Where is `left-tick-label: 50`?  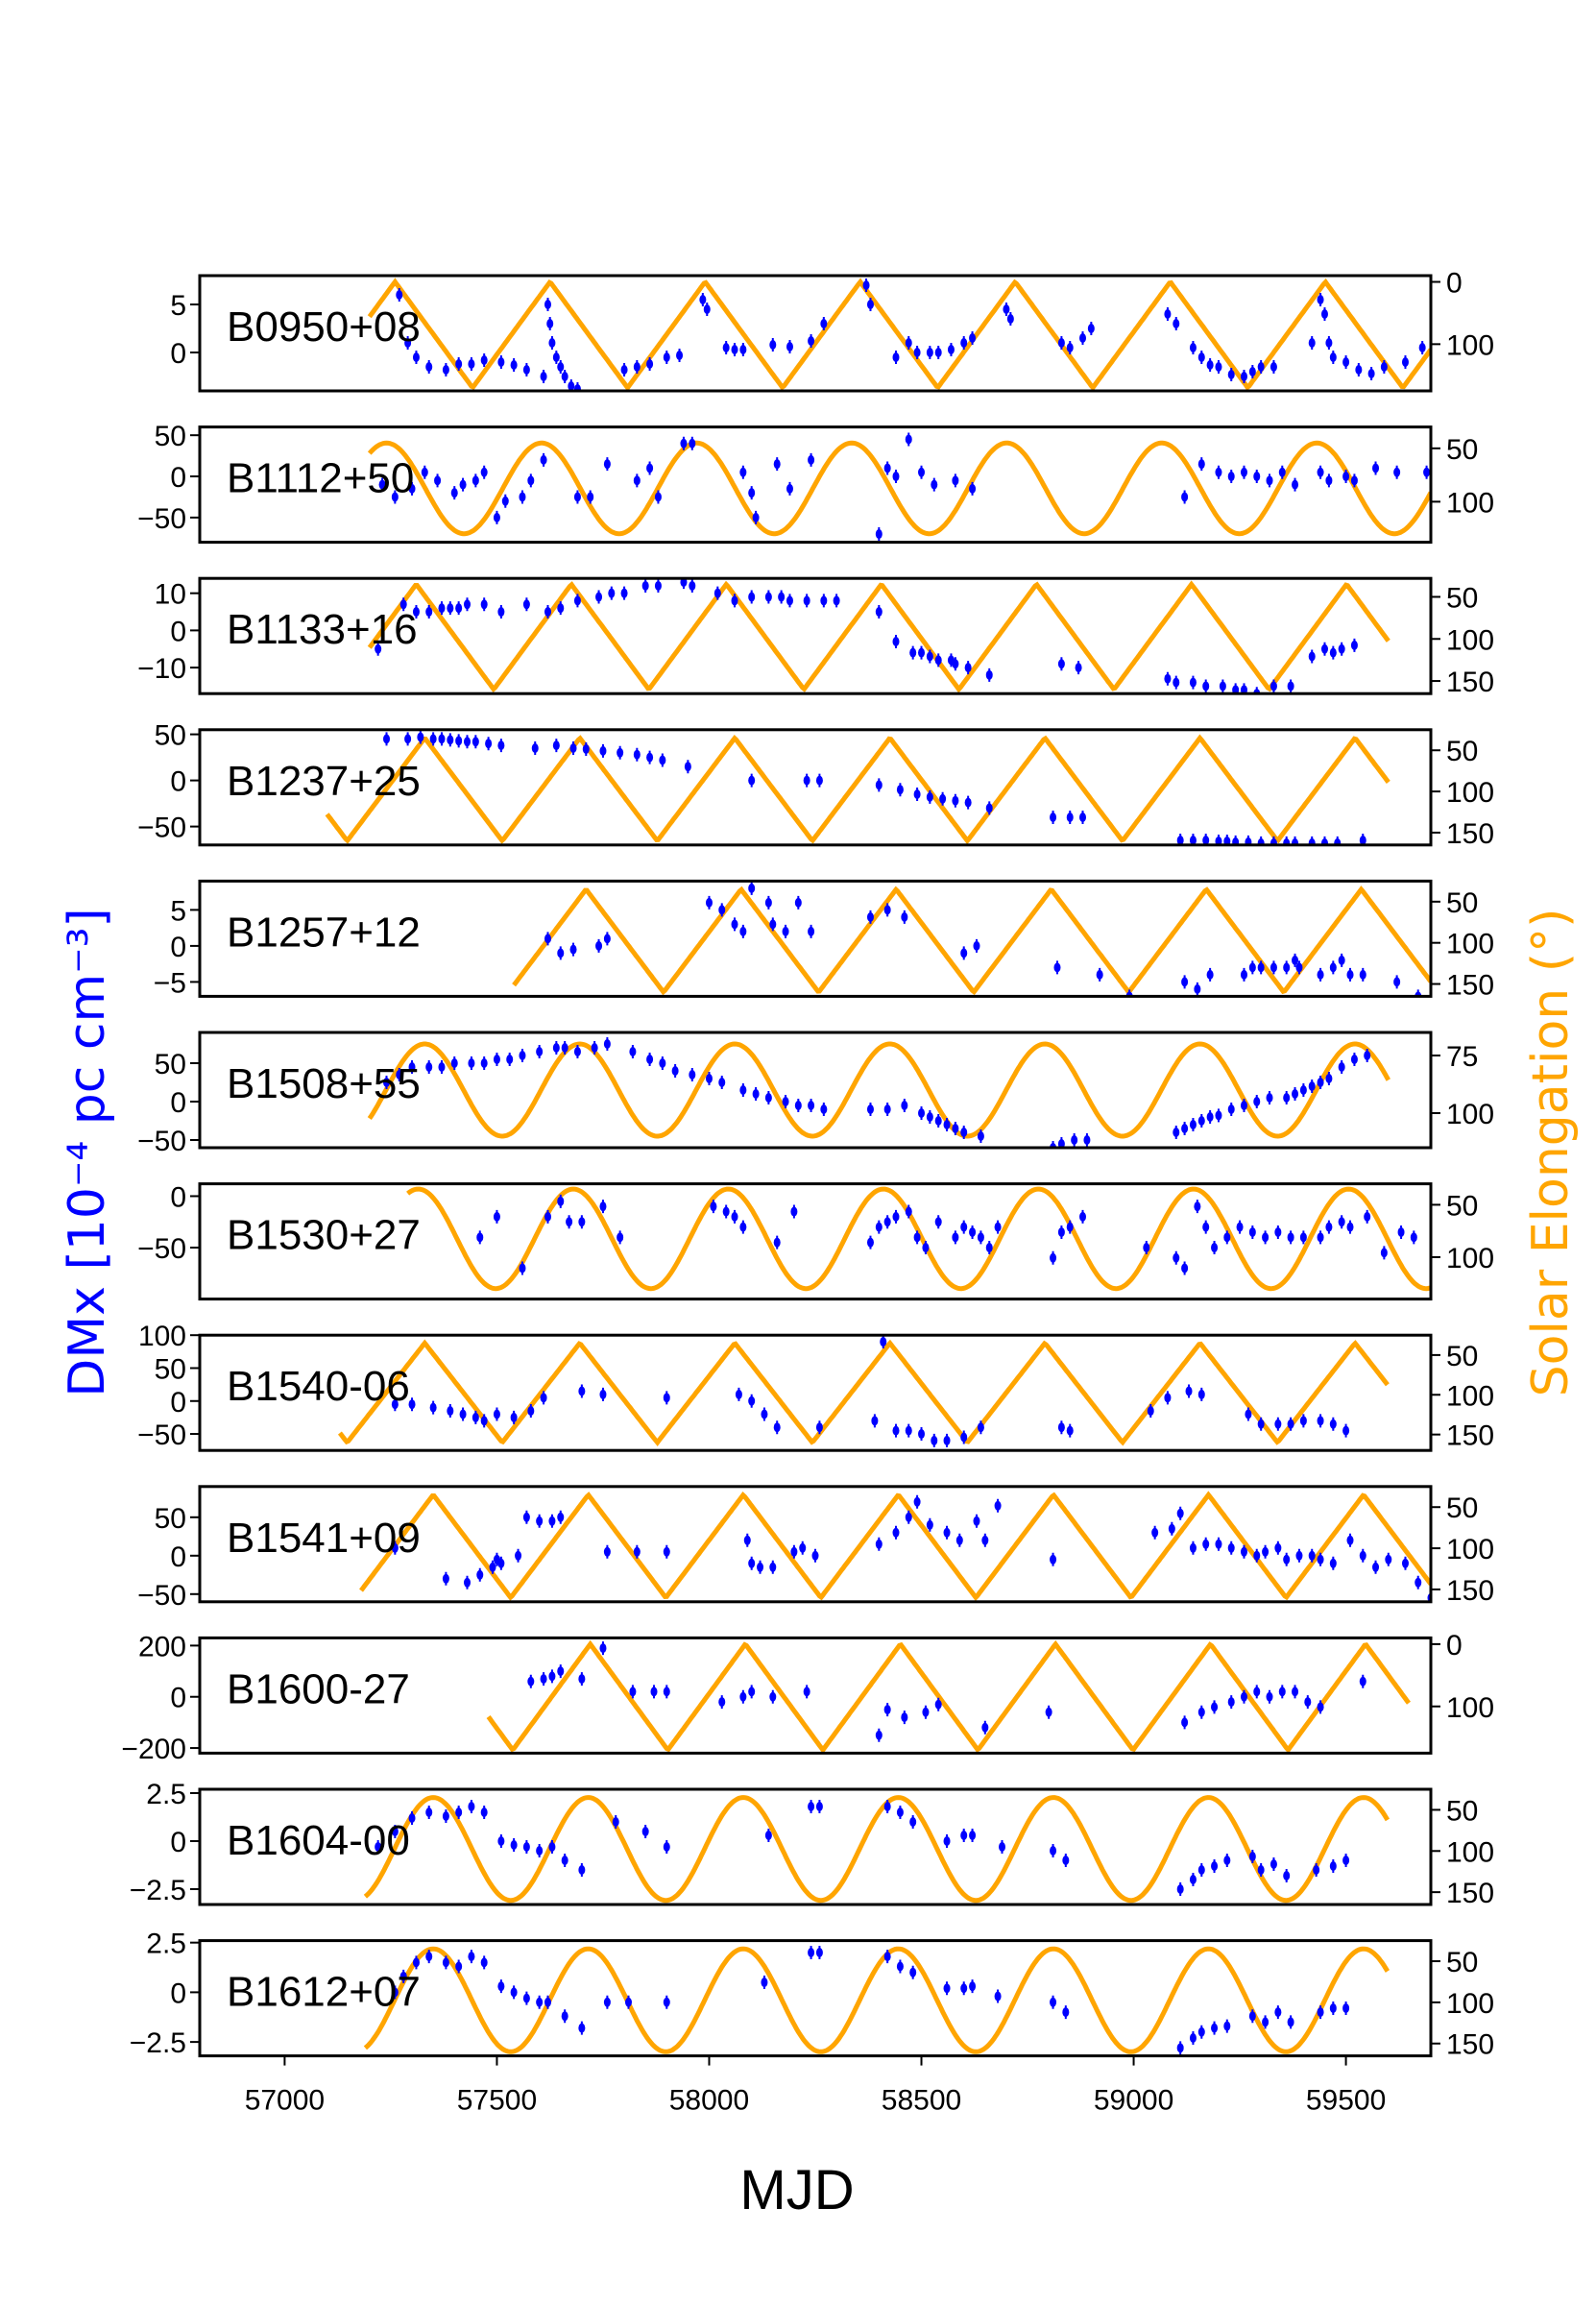
left-tick-label: 50 is located at coordinates (170, 436).